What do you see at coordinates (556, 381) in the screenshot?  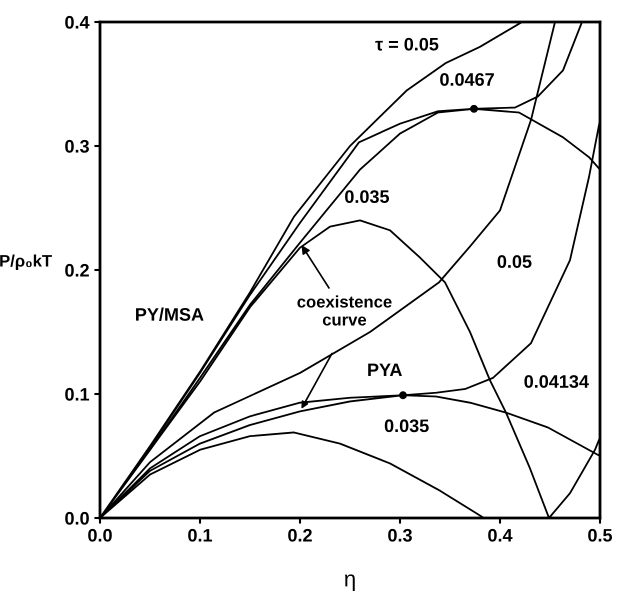 I see `annotation: 0.04134` at bounding box center [556, 381].